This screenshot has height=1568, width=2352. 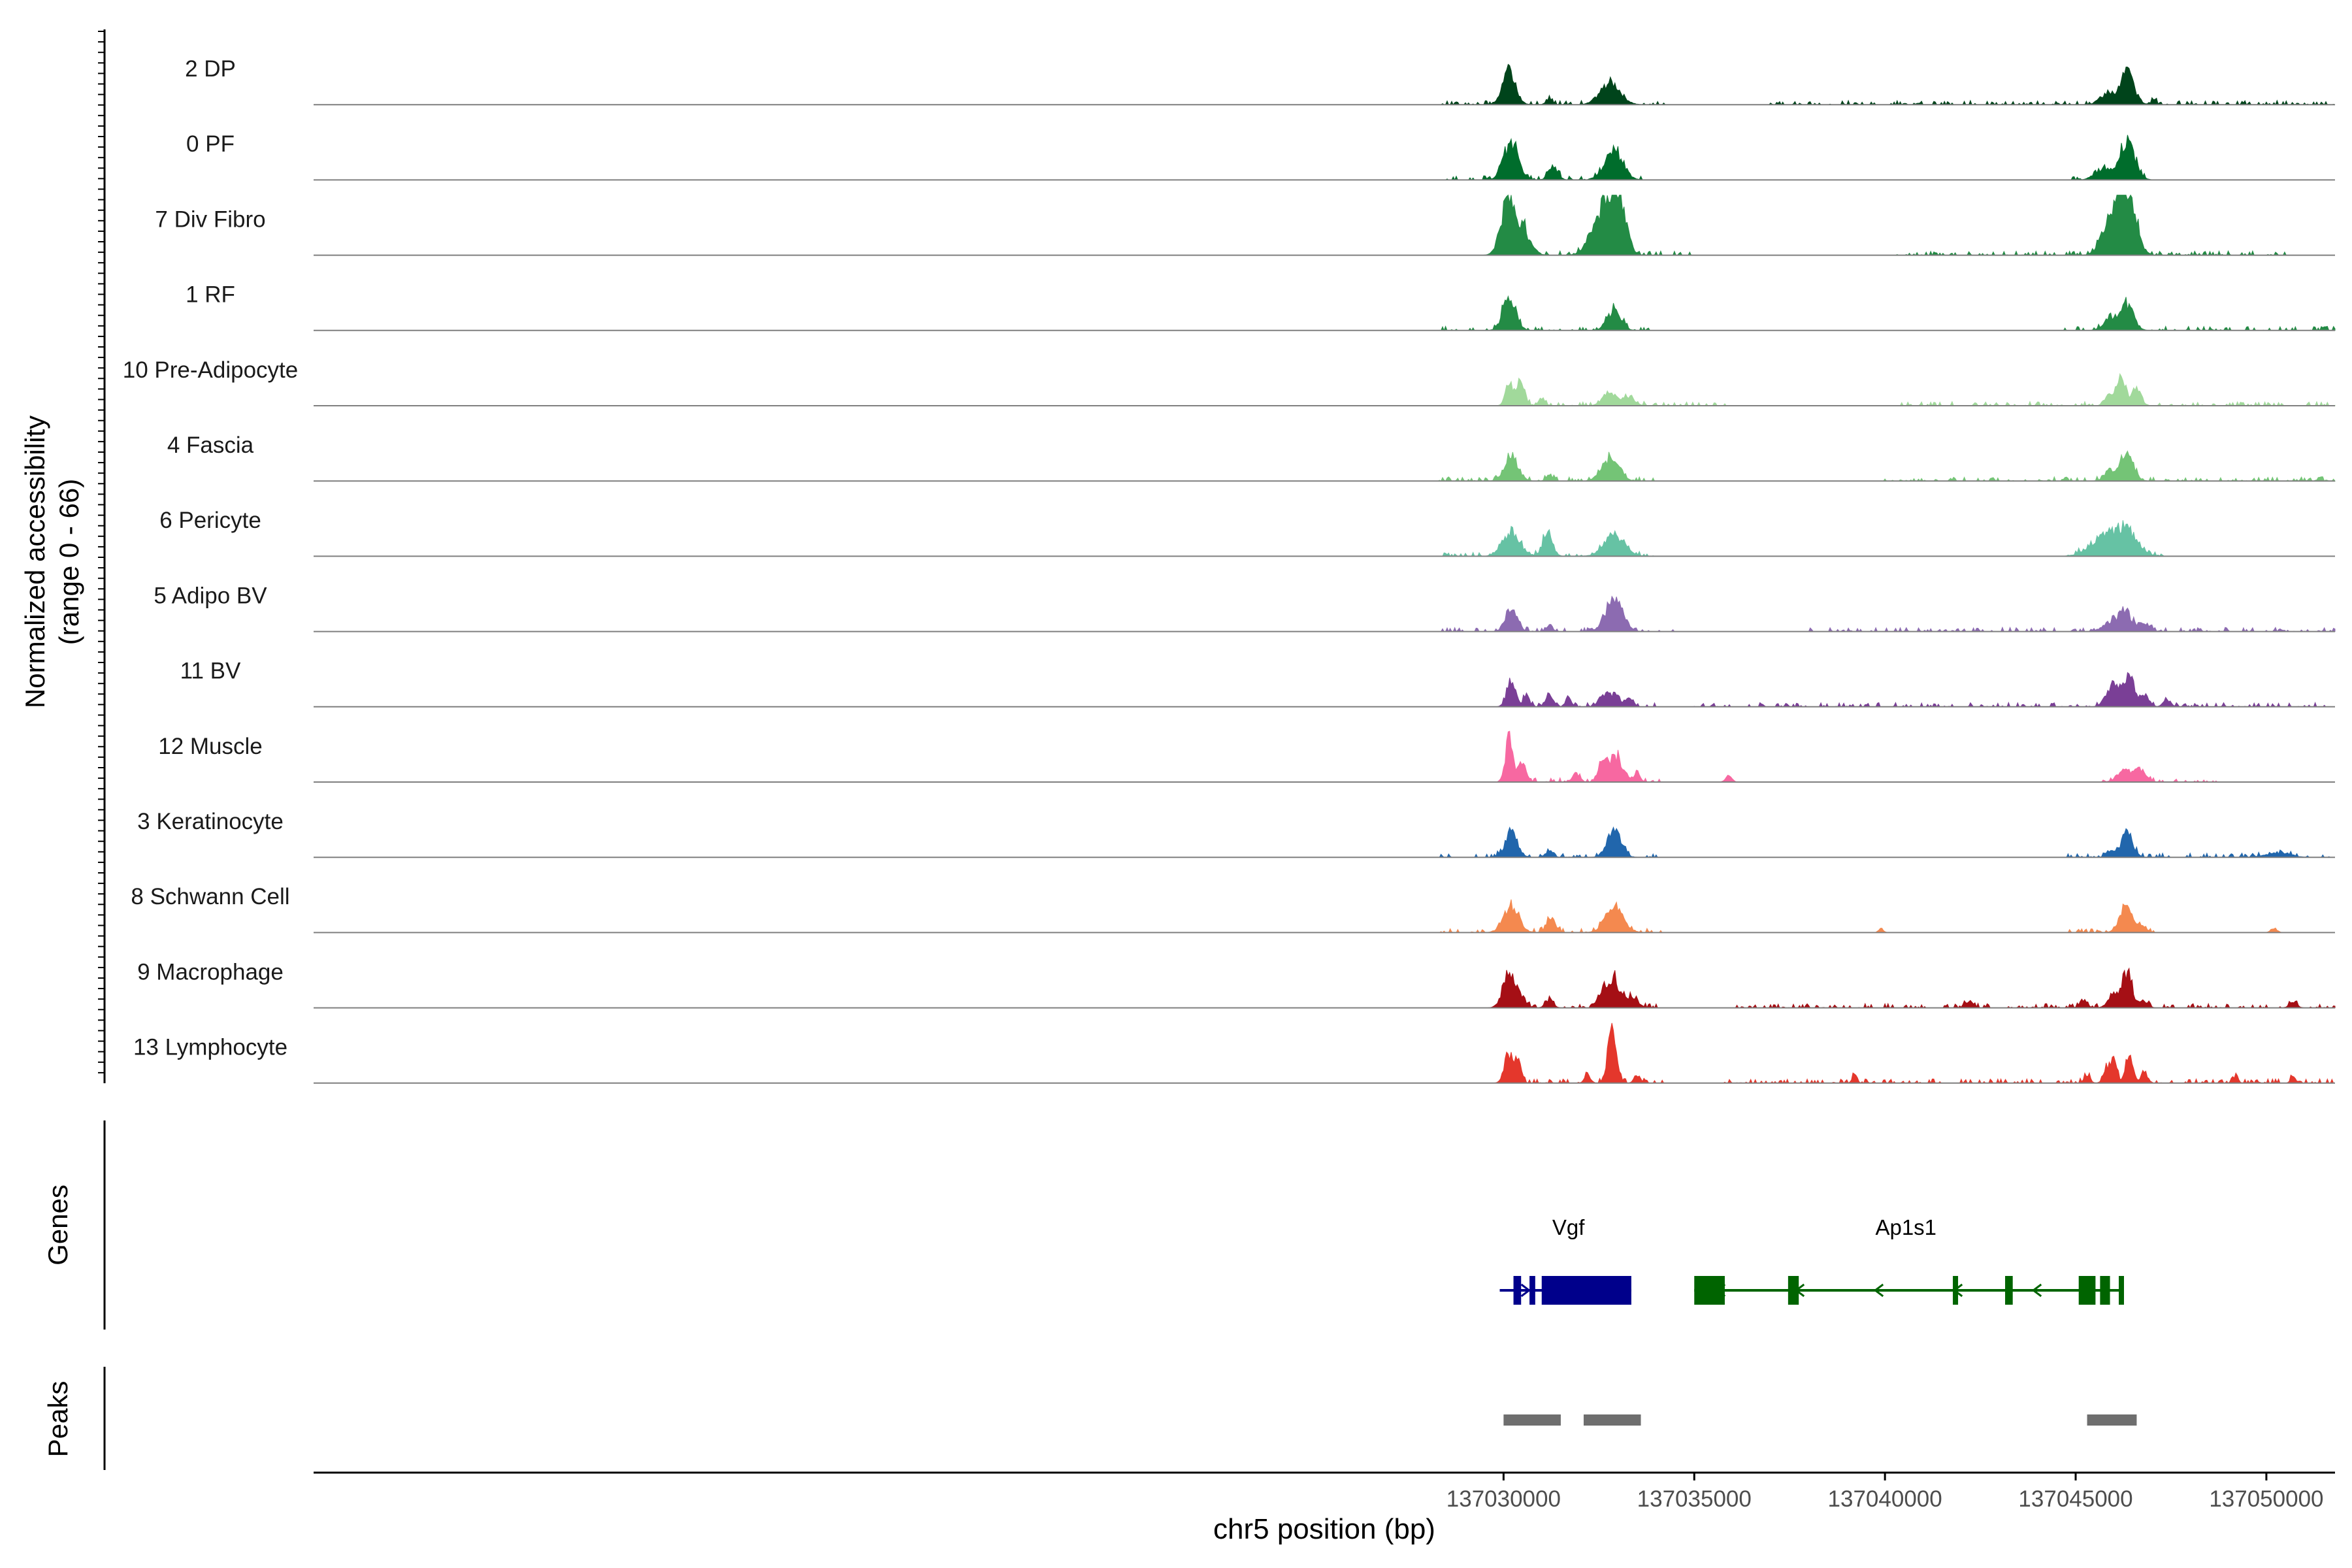 I want to click on track-label: 7 Div Fibro, so click(x=210, y=219).